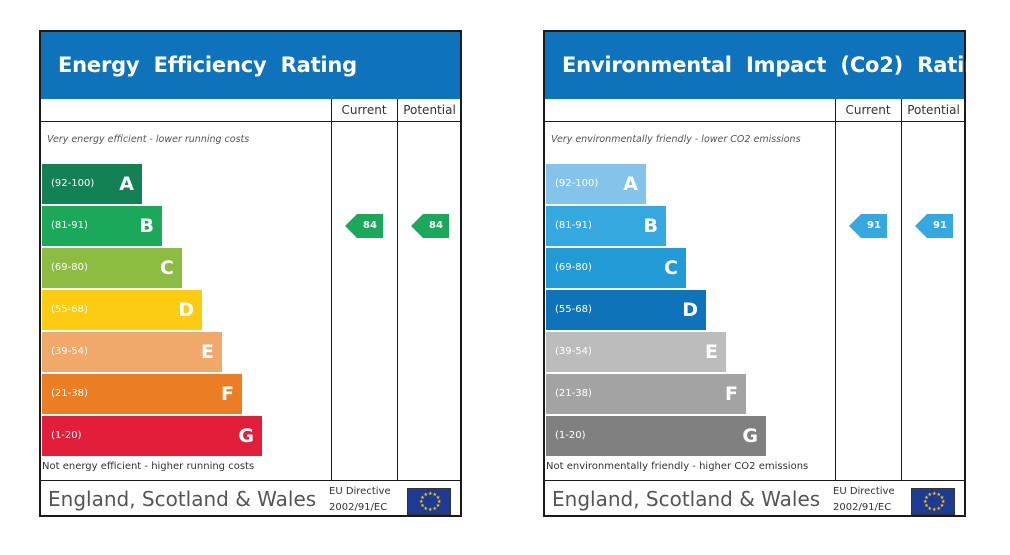  I want to click on potential-rating-arrow: 84, so click(430, 226).